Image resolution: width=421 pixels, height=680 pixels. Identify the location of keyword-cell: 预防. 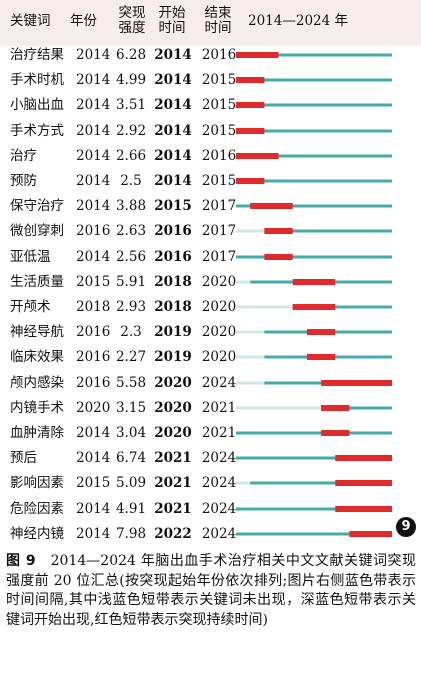
(23, 181).